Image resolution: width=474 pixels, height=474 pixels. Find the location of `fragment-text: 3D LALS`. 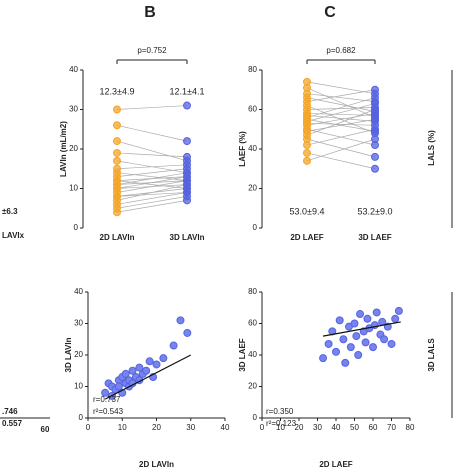

fragment-text: 3D LALS is located at coordinates (431, 355).